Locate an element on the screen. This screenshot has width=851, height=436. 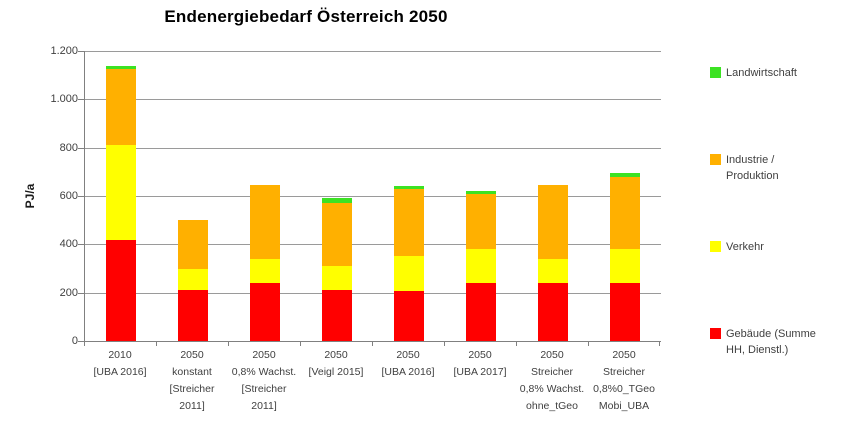
legend-label-line: Landwirtschaft is located at coordinates (761, 73).